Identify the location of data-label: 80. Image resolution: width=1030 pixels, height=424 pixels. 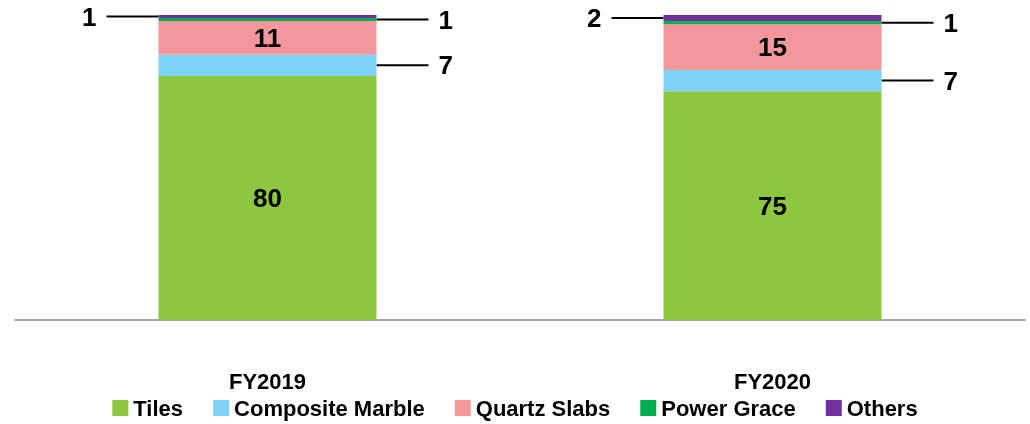
(267, 198).